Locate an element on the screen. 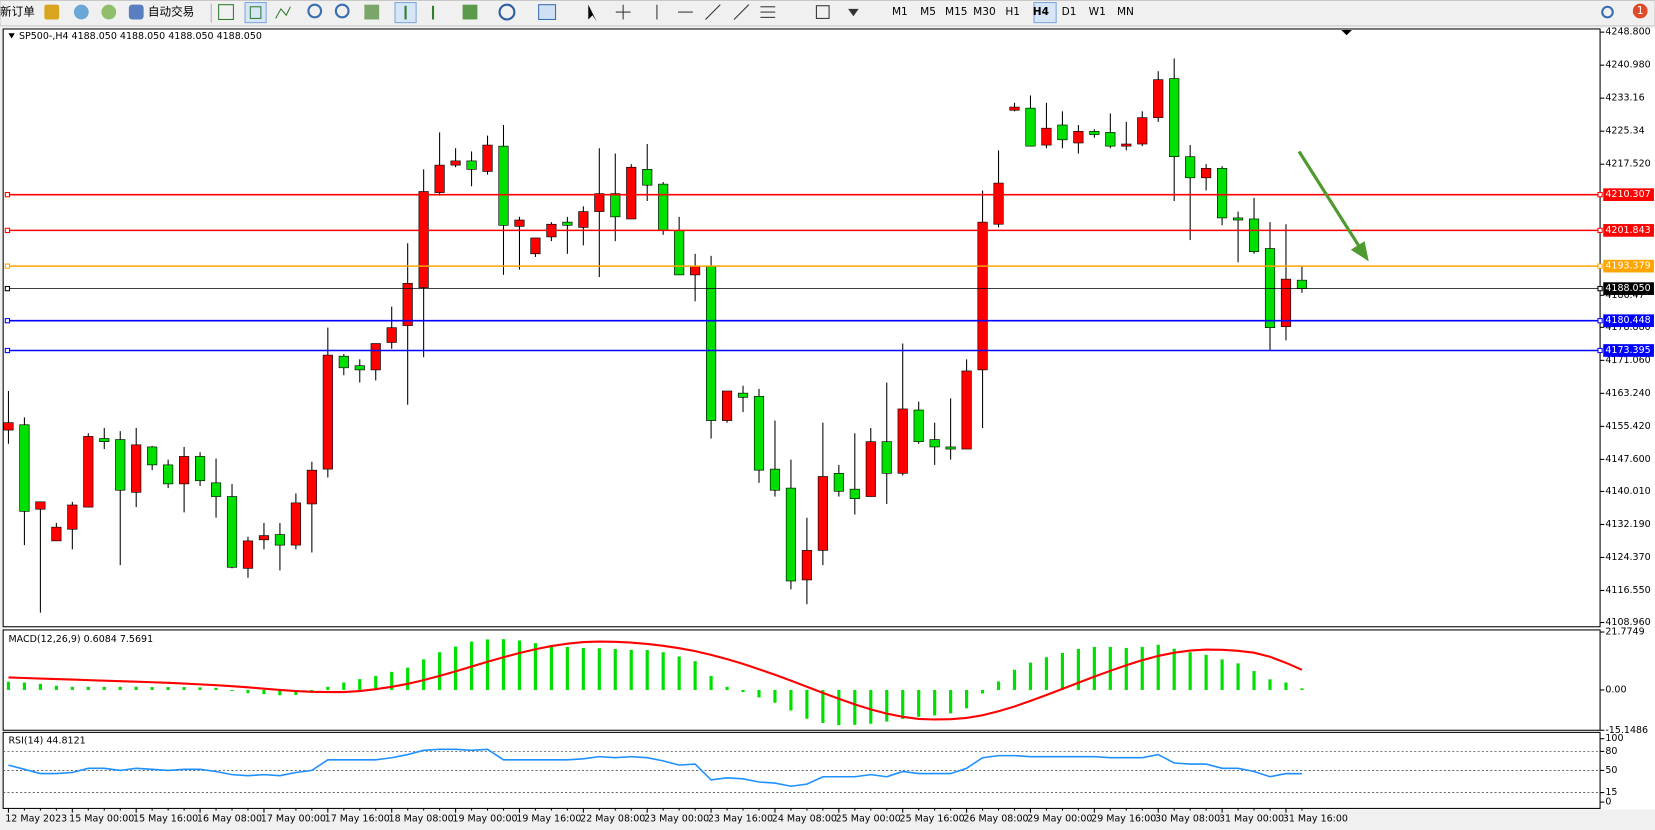 This screenshot has height=830, width=1655. y-tick-label: 4124.370 is located at coordinates (1627, 557).